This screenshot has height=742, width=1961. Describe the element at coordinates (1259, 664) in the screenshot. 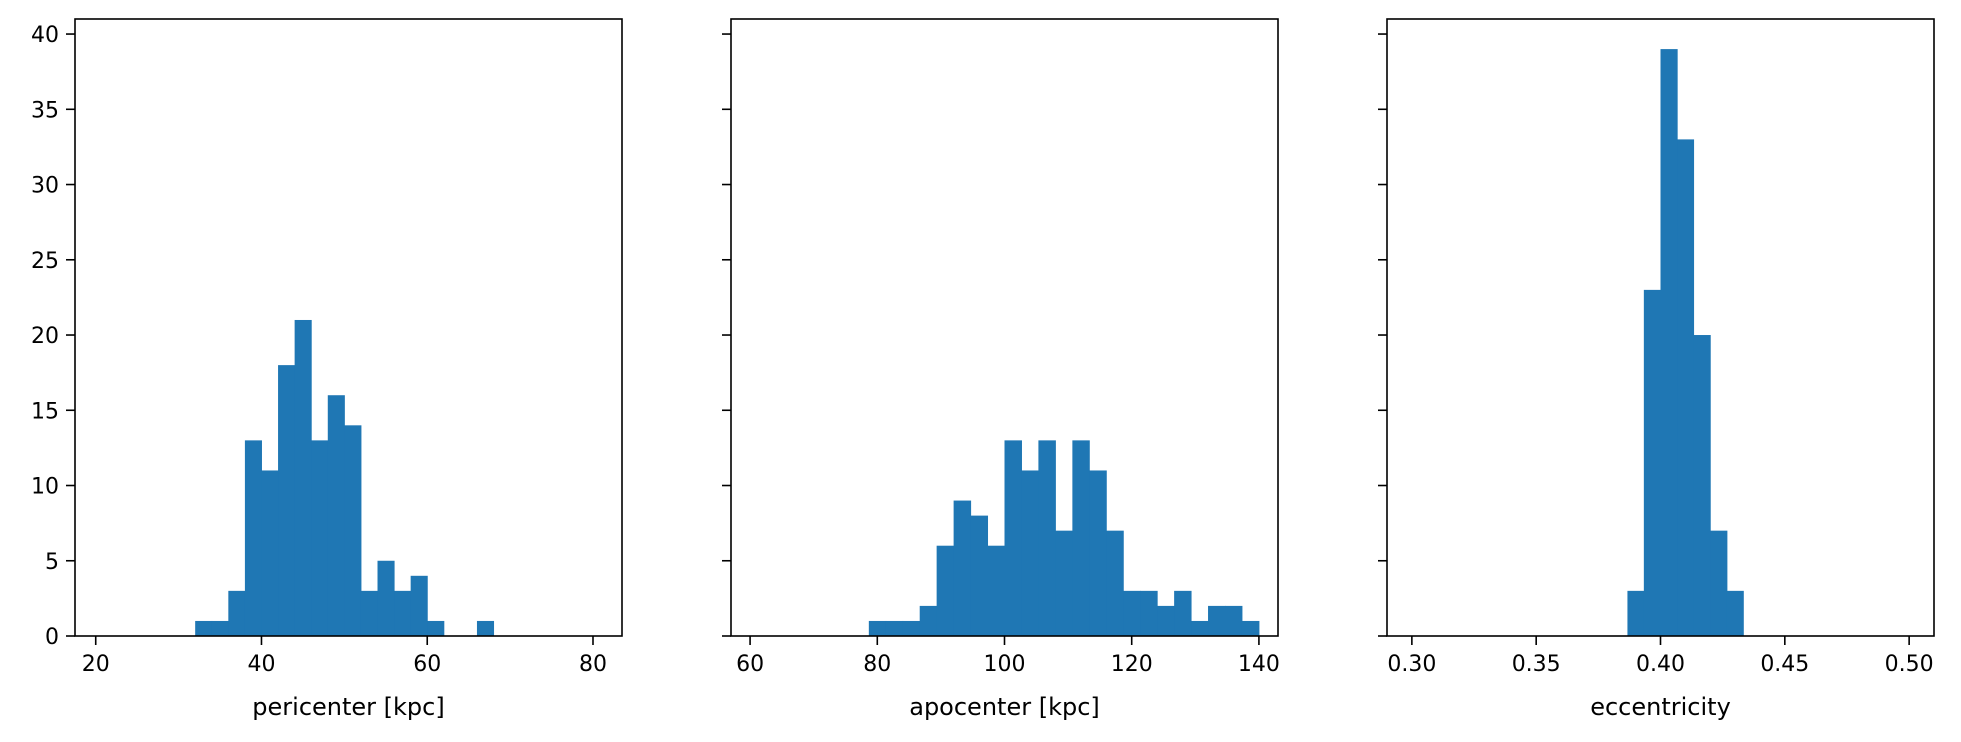

I see `x-tick-label: 140` at that location.